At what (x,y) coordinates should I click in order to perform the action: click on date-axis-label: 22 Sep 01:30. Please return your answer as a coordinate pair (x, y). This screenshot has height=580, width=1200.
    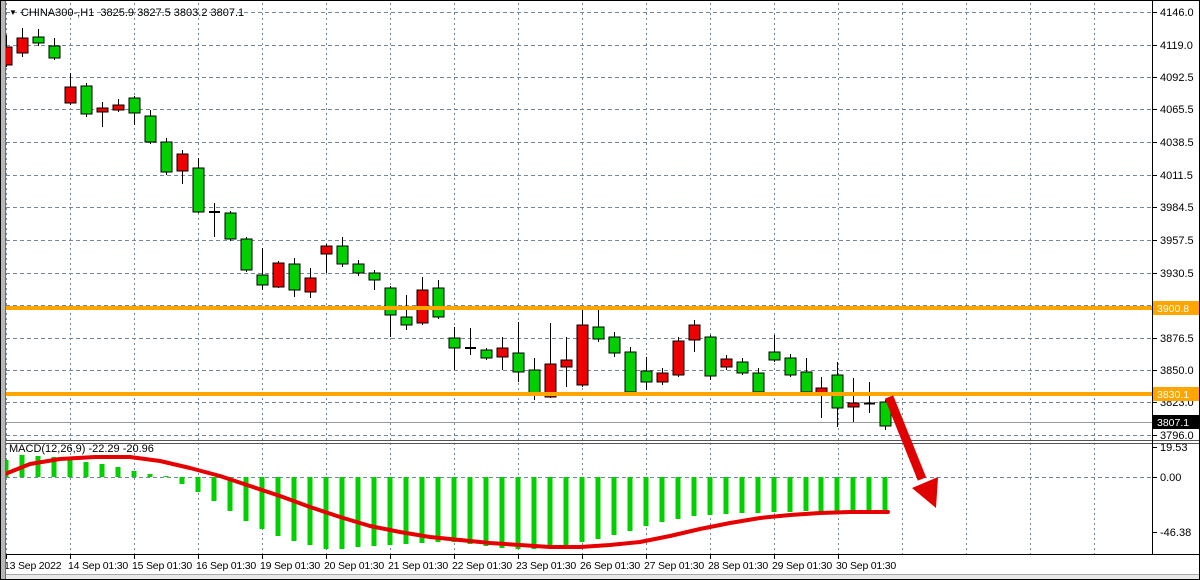
    Looking at the image, I should click on (482, 566).